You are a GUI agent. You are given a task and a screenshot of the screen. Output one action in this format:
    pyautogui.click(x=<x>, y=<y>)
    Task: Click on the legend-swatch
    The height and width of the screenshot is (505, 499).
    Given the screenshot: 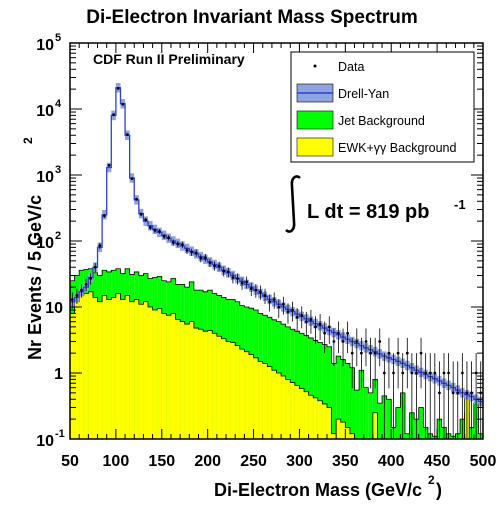 What is the action you would take?
    pyautogui.click(x=315, y=147)
    